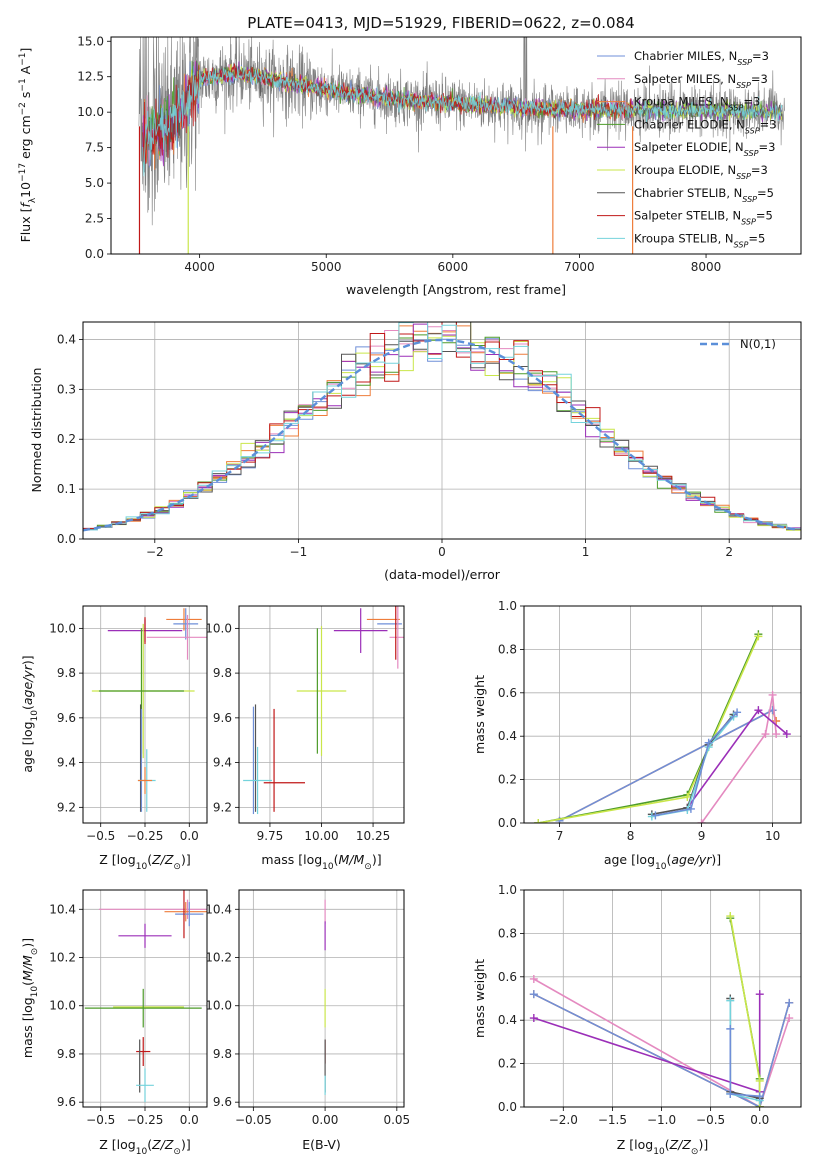  What do you see at coordinates (442, 574) in the screenshot?
I see `x-axis-label: (data-model)/error` at bounding box center [442, 574].